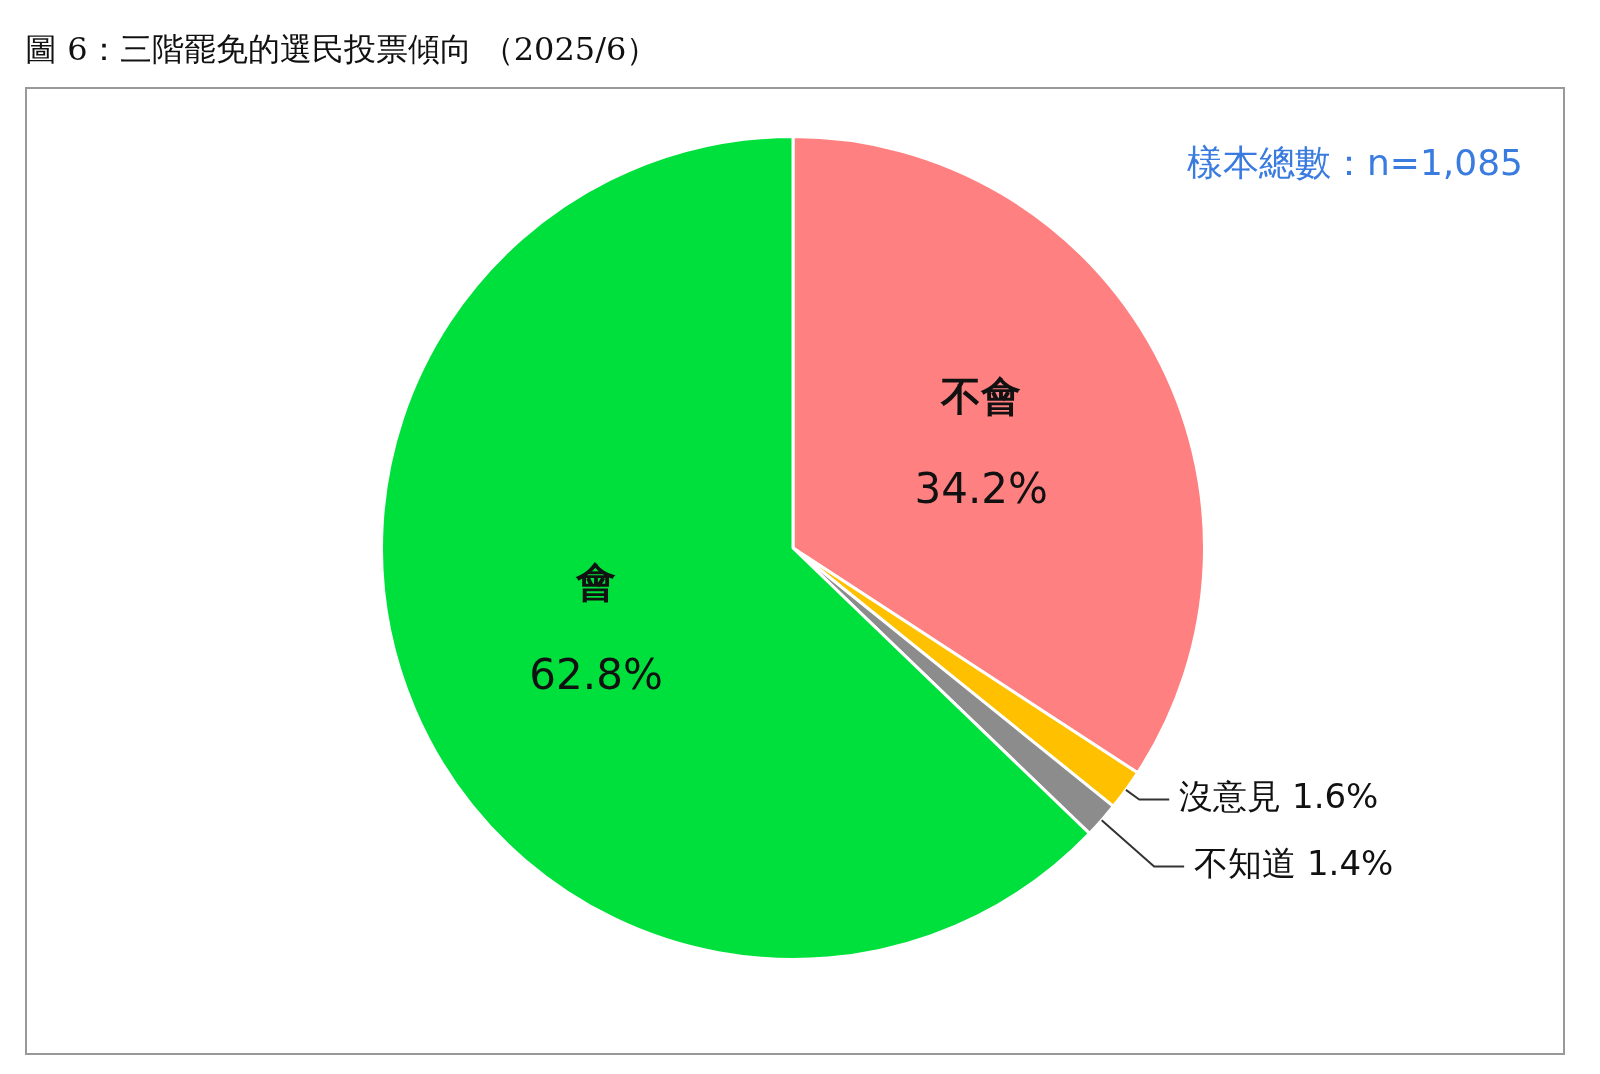  I want to click on slice-label: 不會, so click(981, 396).